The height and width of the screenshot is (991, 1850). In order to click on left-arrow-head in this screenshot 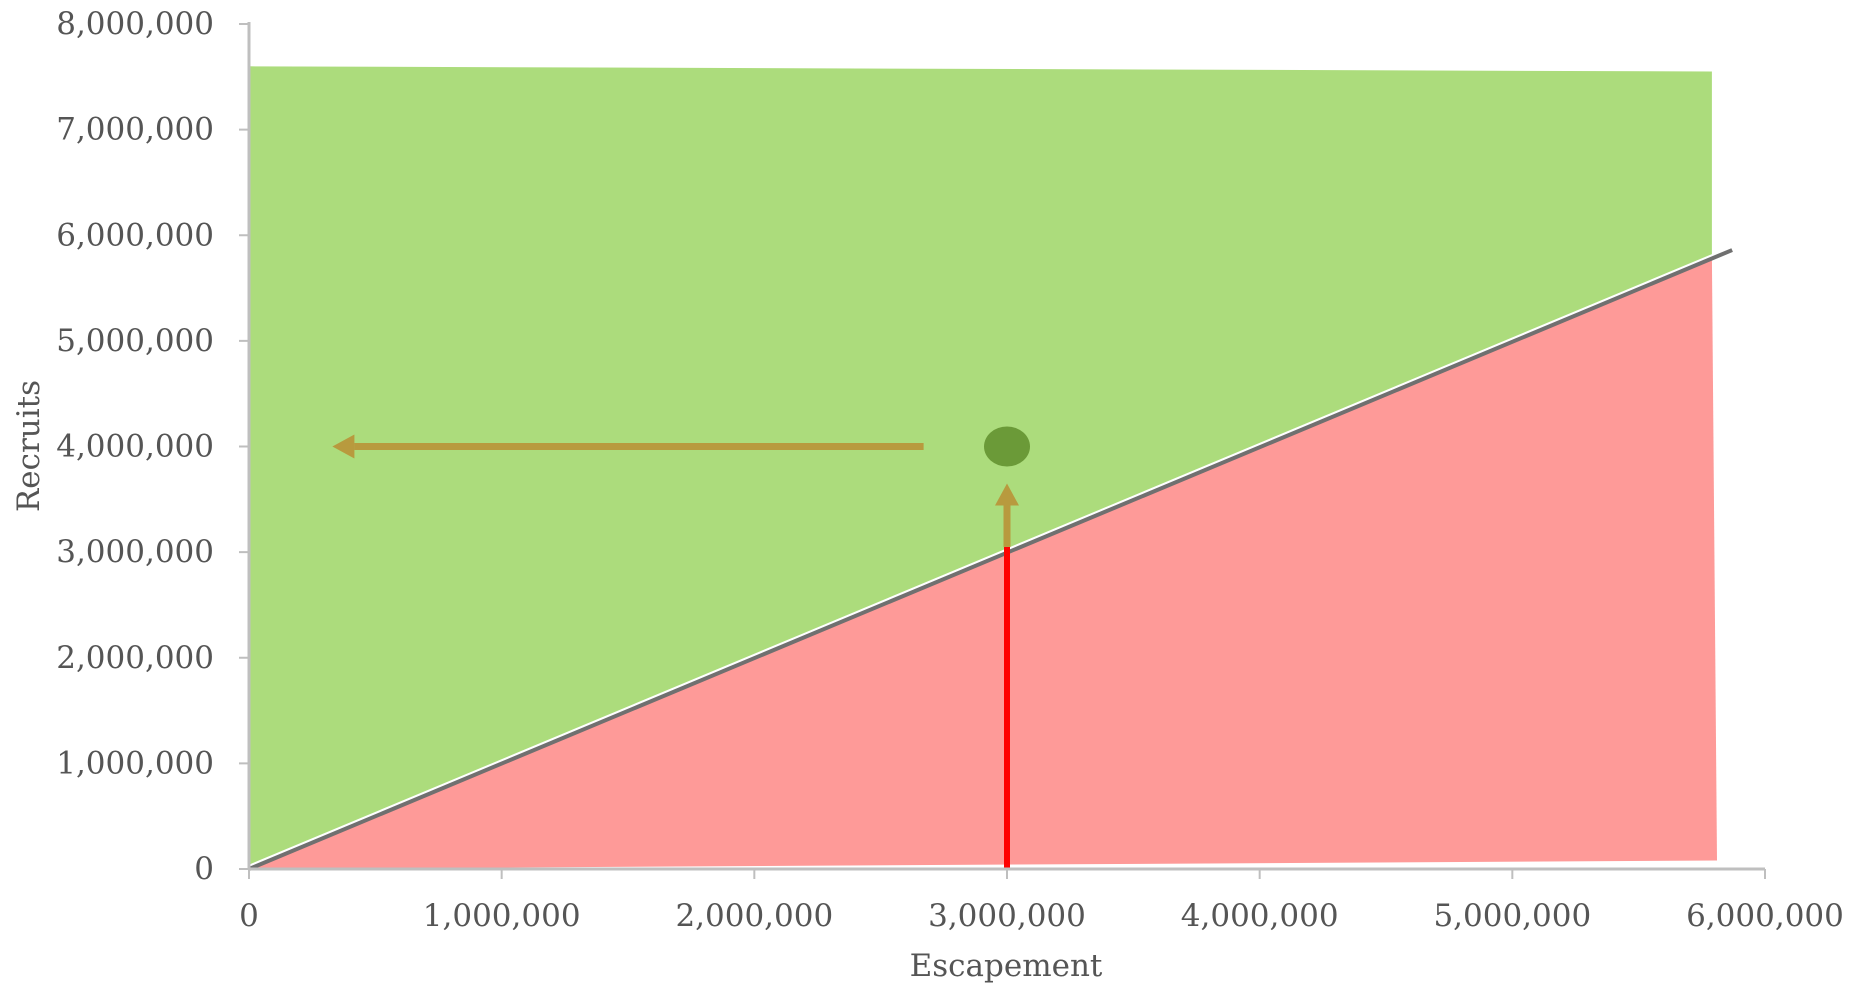, I will do `click(343, 446)`.